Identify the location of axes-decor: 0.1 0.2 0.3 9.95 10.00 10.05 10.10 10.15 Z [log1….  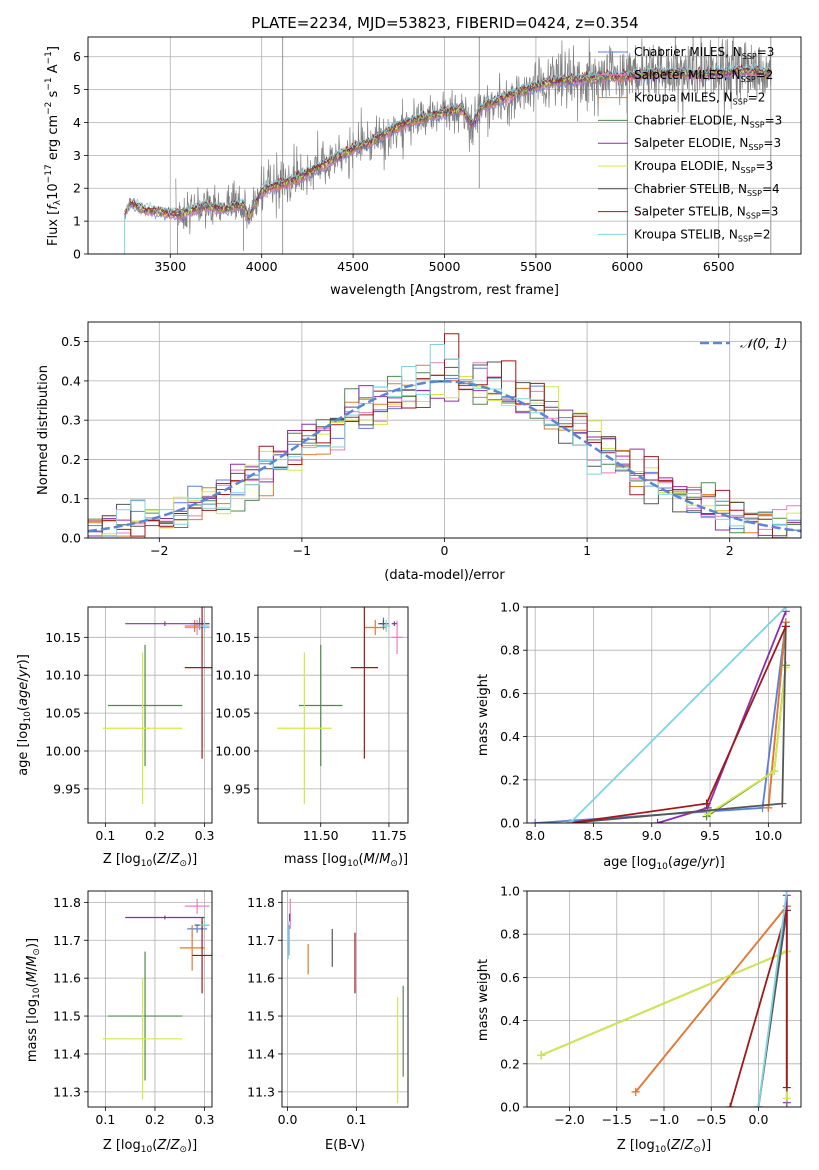
(115, 737).